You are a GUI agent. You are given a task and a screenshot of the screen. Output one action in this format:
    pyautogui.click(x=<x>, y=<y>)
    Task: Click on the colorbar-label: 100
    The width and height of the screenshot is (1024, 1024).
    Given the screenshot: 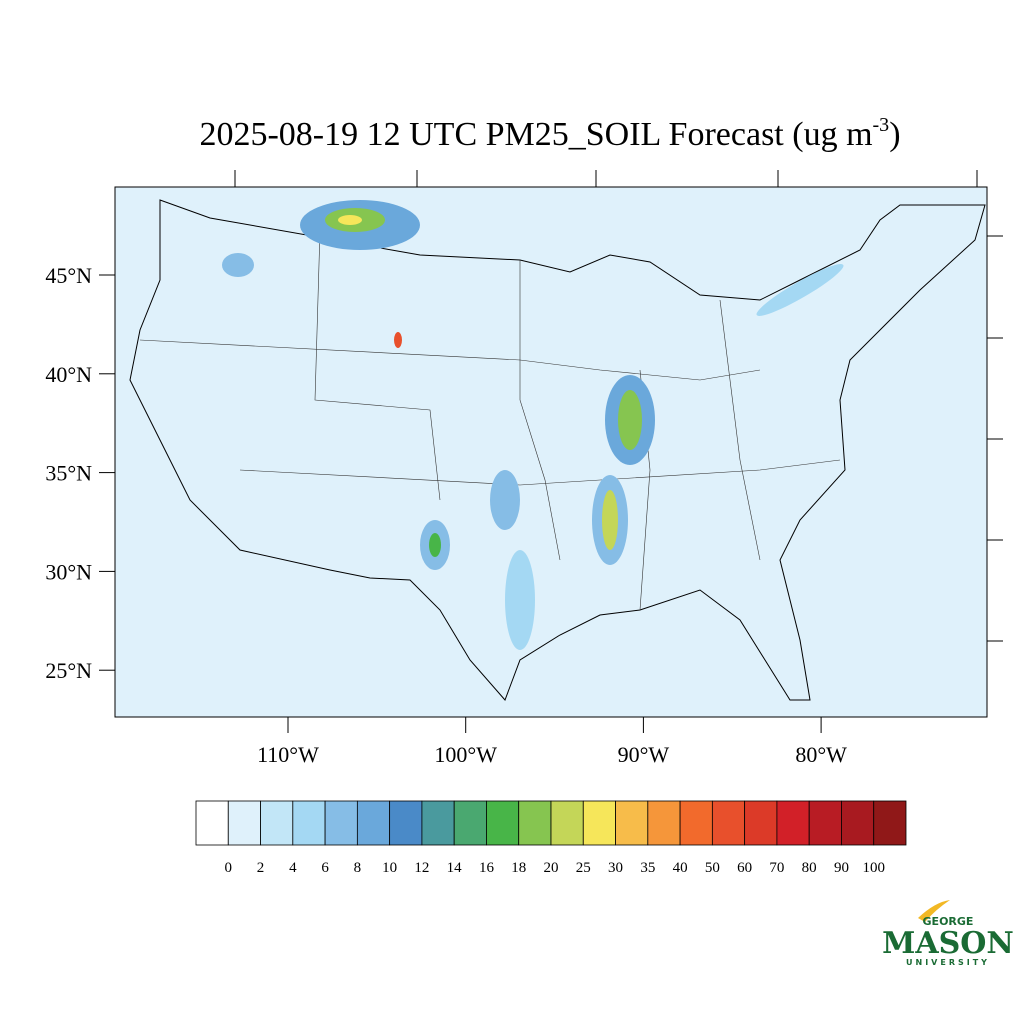 What is the action you would take?
    pyautogui.click(x=873, y=868)
    